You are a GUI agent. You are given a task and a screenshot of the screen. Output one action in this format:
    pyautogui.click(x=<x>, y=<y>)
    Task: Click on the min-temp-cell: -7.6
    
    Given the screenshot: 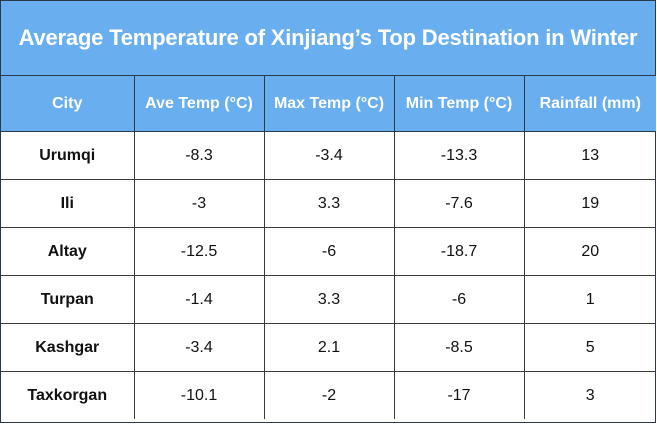 What is the action you would take?
    pyautogui.click(x=459, y=203)
    